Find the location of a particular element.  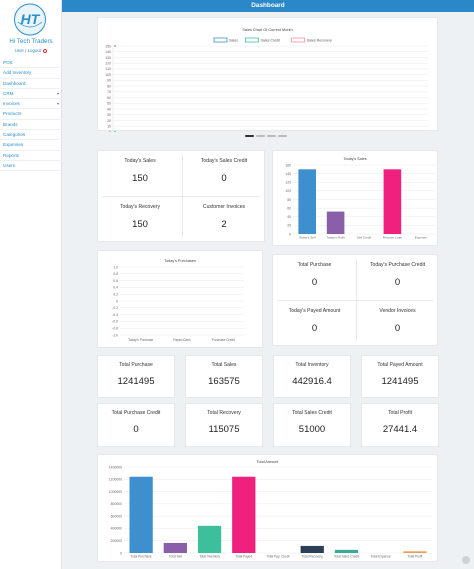

x-tick-label: Total Expense is located at coordinates (381, 557).